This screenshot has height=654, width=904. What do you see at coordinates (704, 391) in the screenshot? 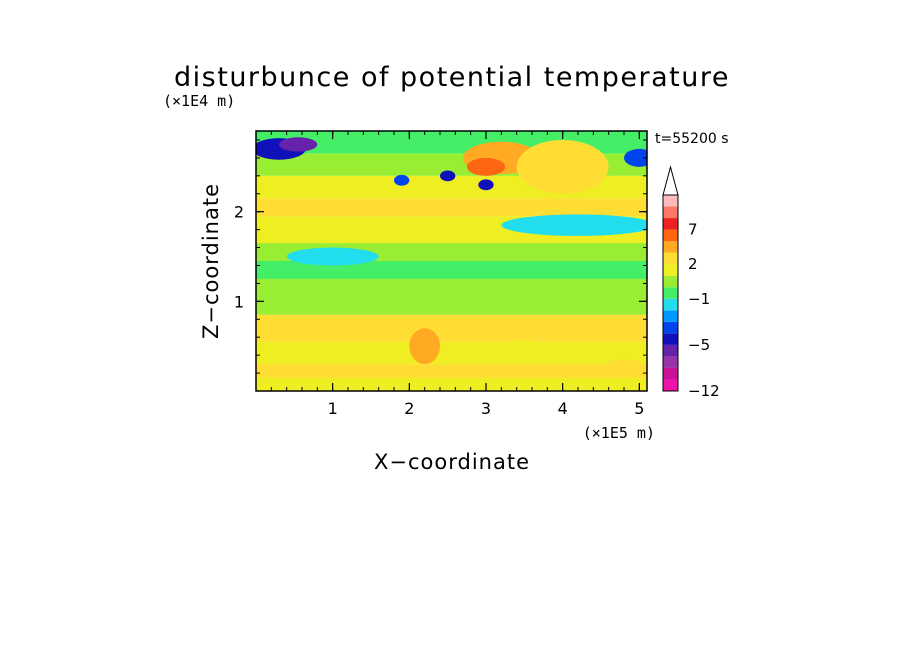
I see `colorbar-label-4: −12` at bounding box center [704, 391].